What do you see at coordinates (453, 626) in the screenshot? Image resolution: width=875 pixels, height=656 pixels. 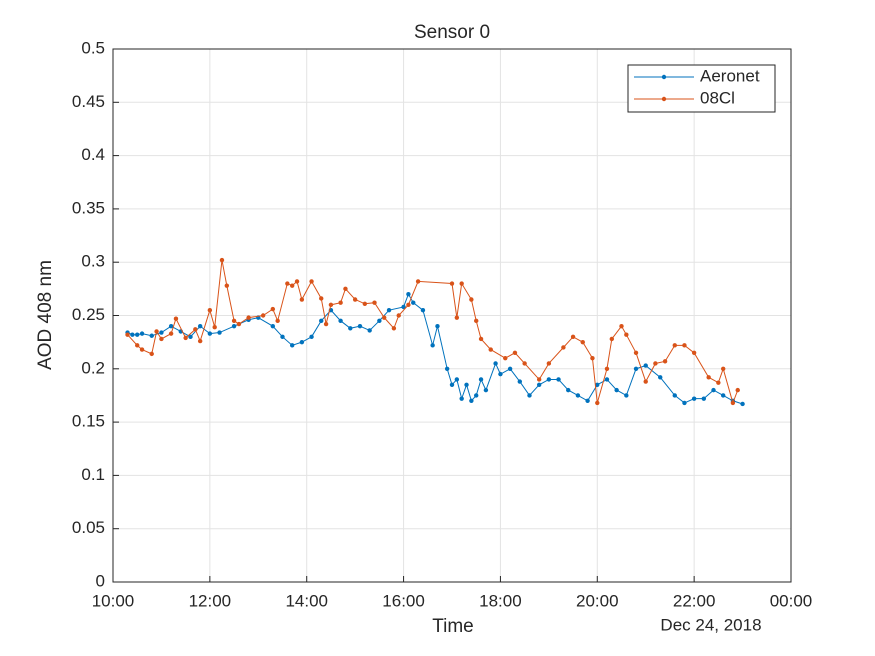 I see `x-axis-label: Time` at bounding box center [453, 626].